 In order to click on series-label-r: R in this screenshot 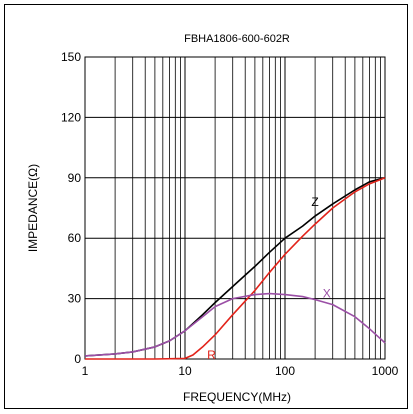, I will do `click(211, 355)`.